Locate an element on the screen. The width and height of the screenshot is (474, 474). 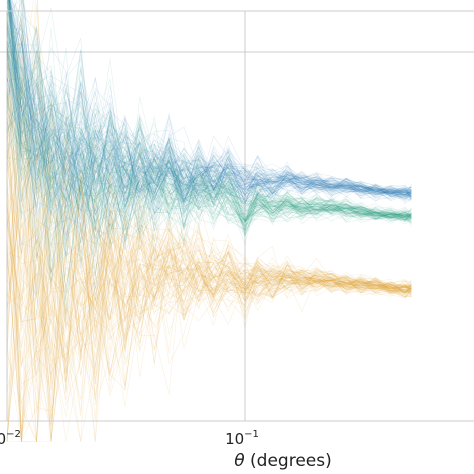
x-axis-label: θ (degrees) is located at coordinates (283, 461).